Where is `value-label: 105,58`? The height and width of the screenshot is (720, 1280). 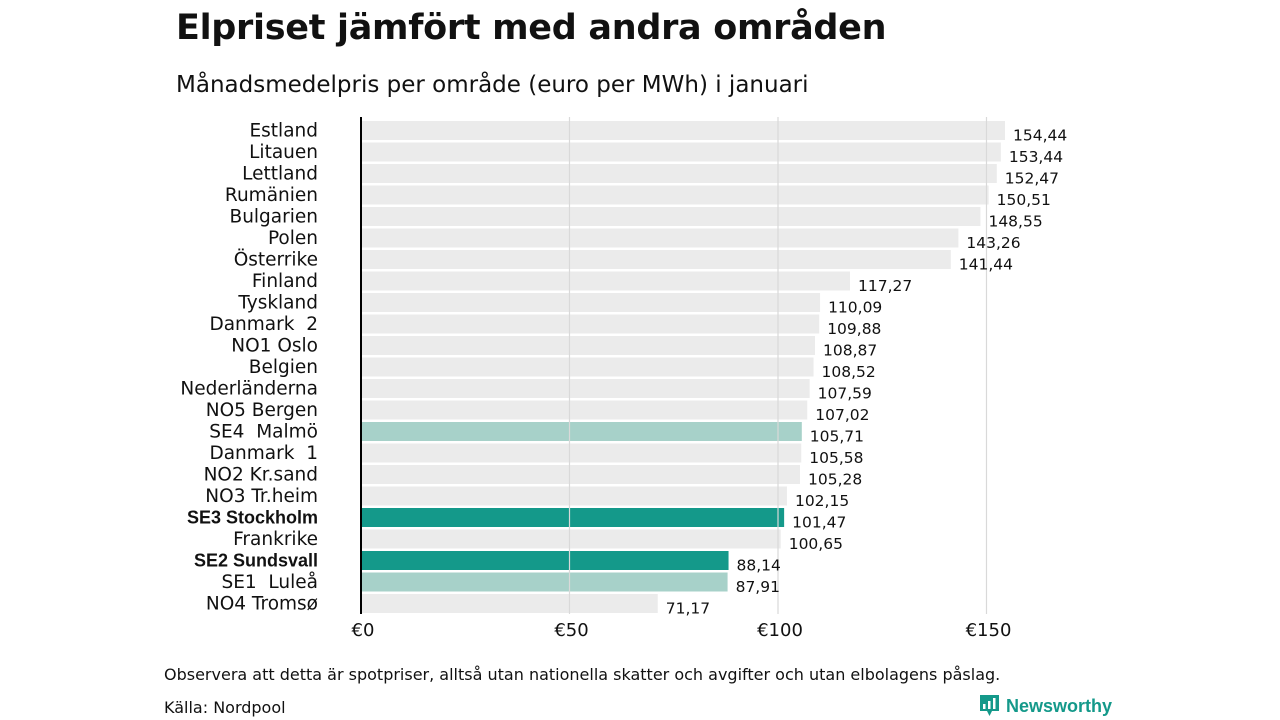
value-label: 105,58 is located at coordinates (836, 458).